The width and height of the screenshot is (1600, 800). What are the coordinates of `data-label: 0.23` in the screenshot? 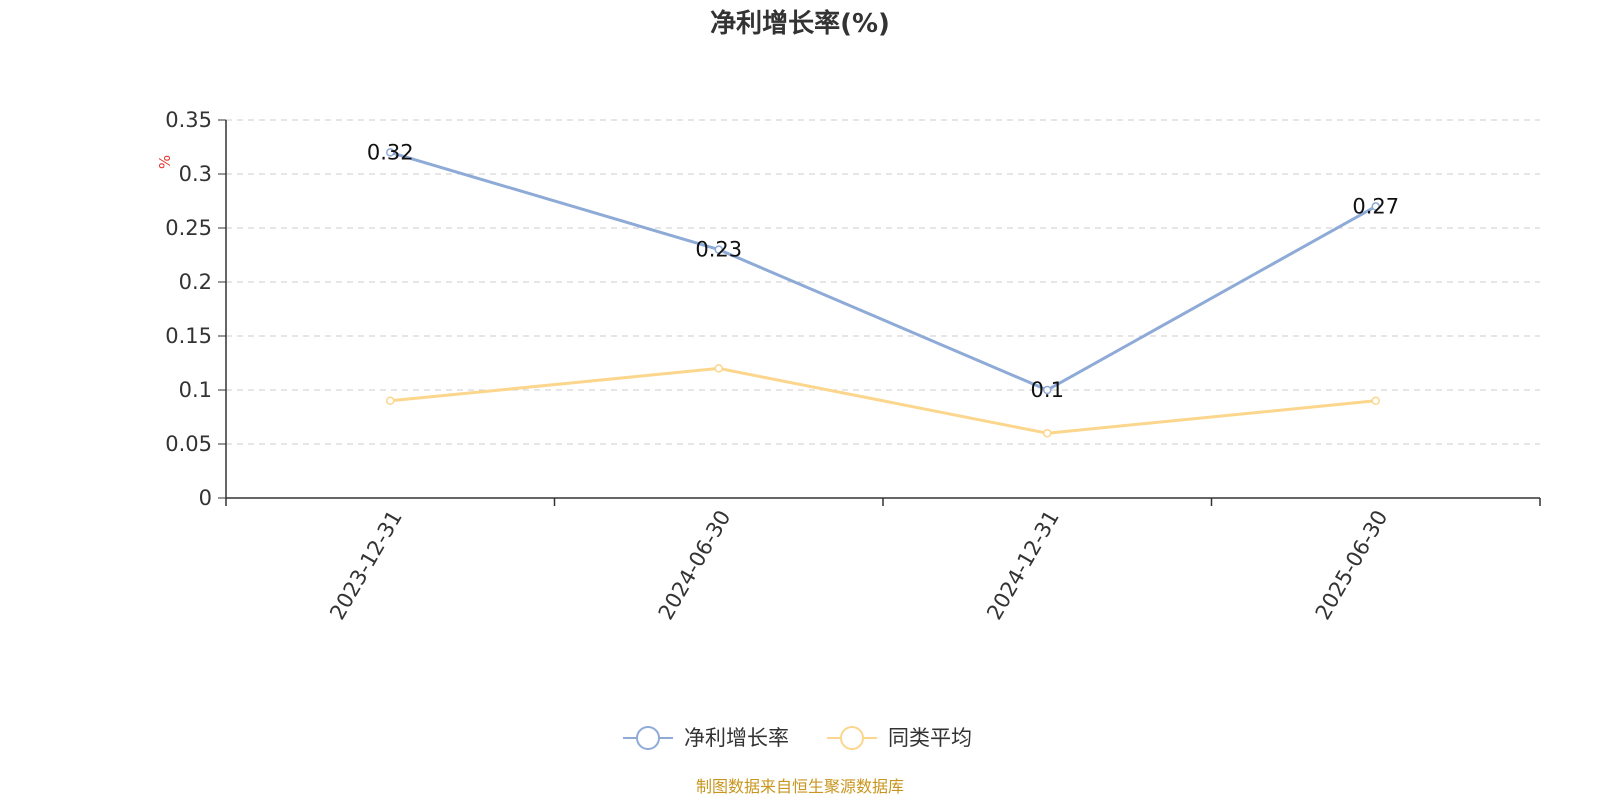 It's located at (718, 250).